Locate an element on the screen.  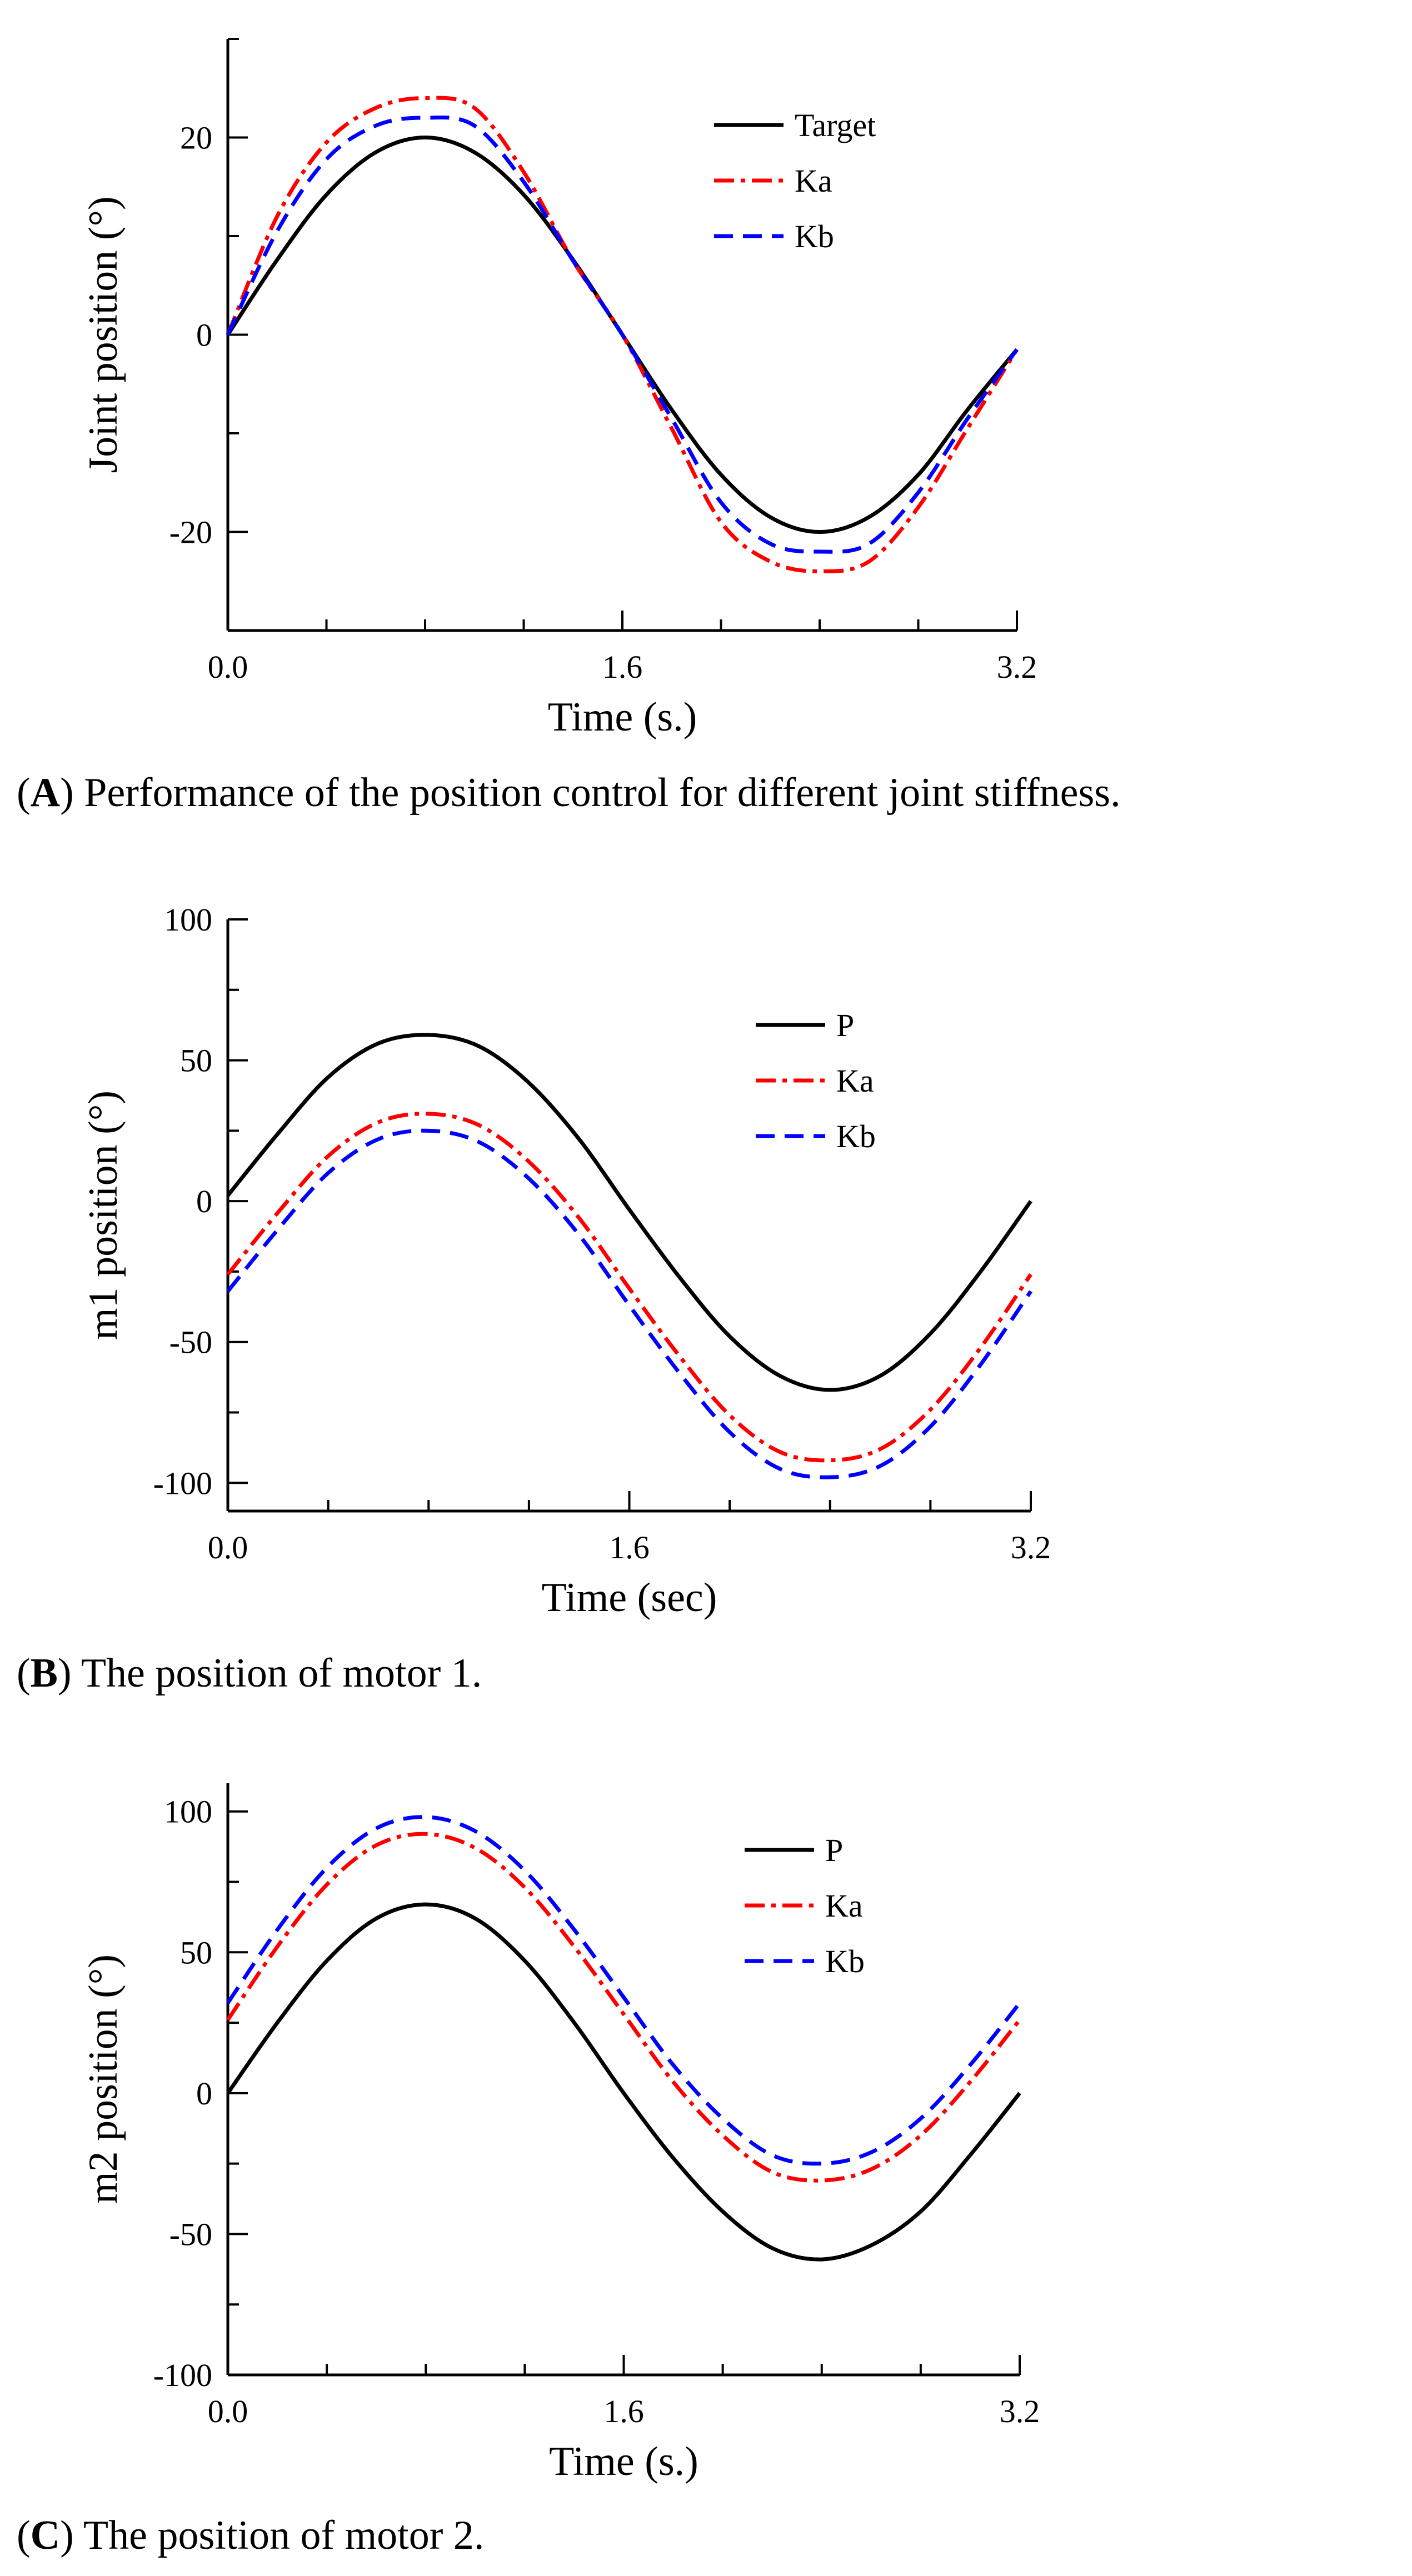
y-axis-label: m1 position (°) is located at coordinates (103, 1215).